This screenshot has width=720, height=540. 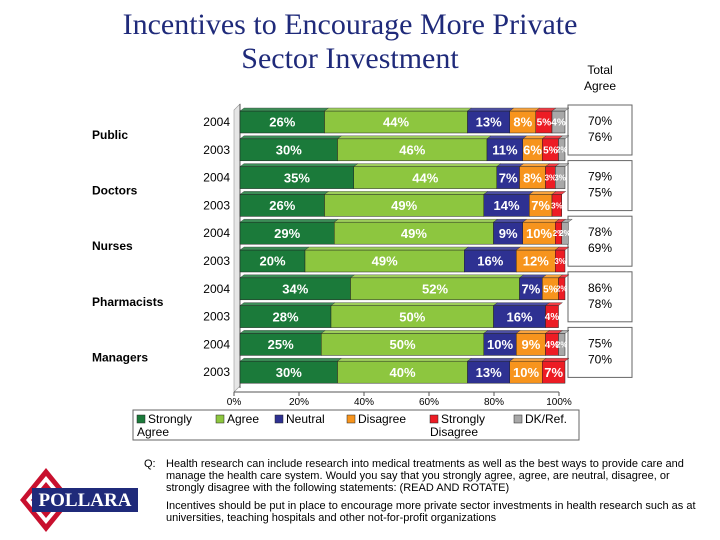 What do you see at coordinates (559, 402) in the screenshot?
I see `x-tick-label: 100%` at bounding box center [559, 402].